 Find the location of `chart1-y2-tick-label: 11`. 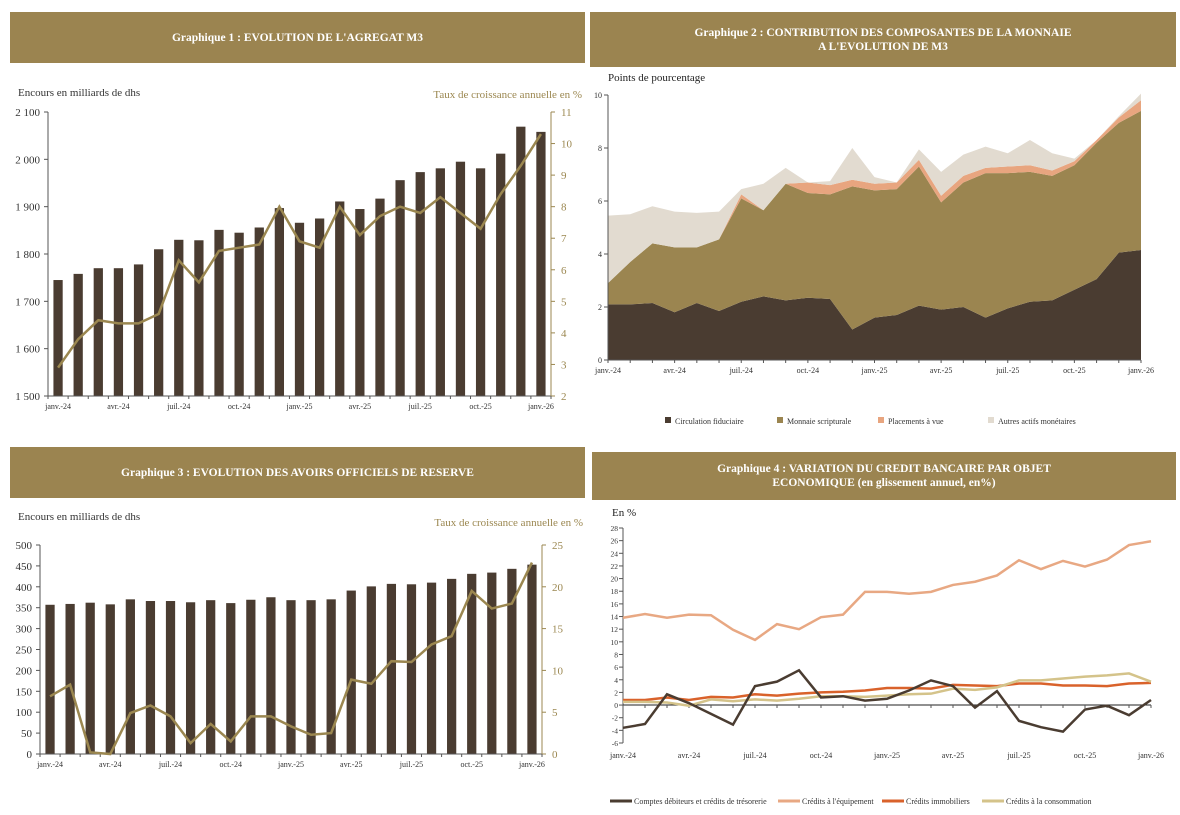

chart1-y2-tick-label: 11 is located at coordinates (566, 113).